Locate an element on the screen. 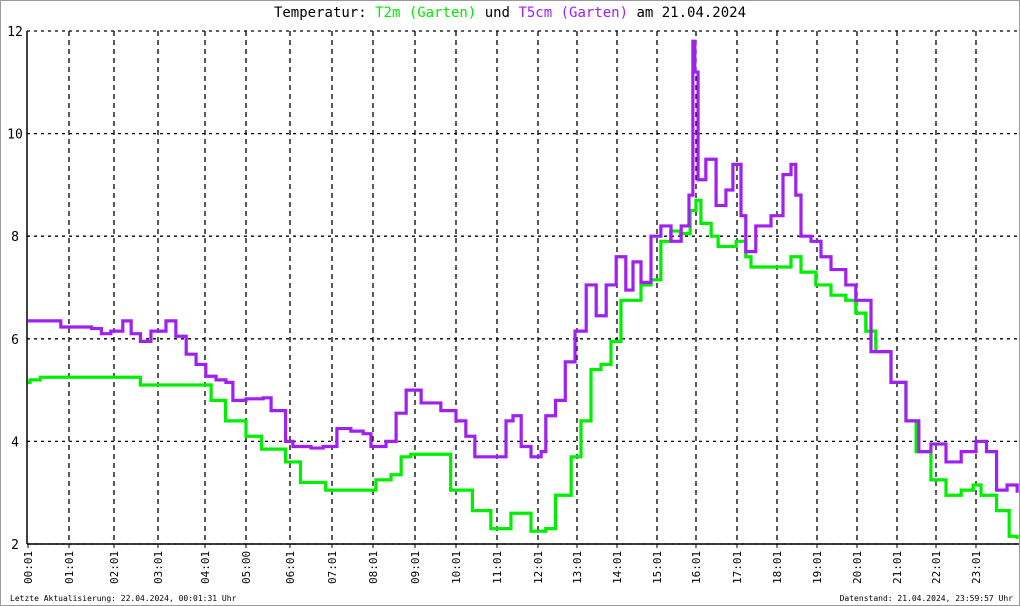 The width and height of the screenshot is (1020, 606). x-tick-label: 20:01 is located at coordinates (857, 567).